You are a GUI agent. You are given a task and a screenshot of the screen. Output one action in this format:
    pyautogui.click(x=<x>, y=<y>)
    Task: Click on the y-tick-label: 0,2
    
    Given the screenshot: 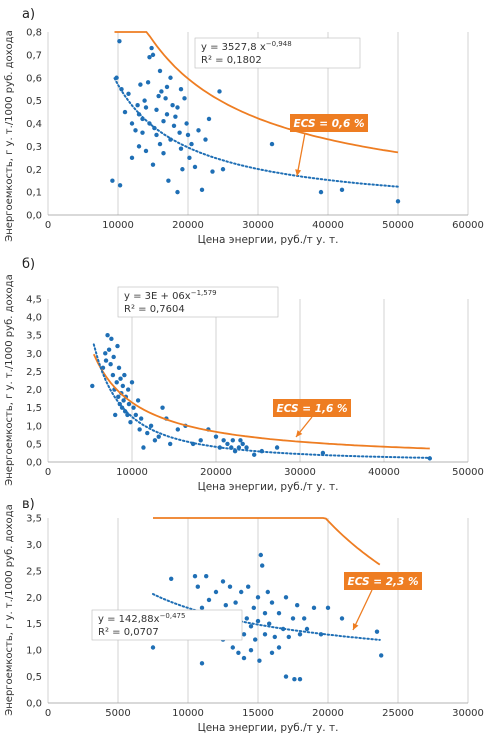 What is the action you would take?
    pyautogui.click(x=34, y=170)
    